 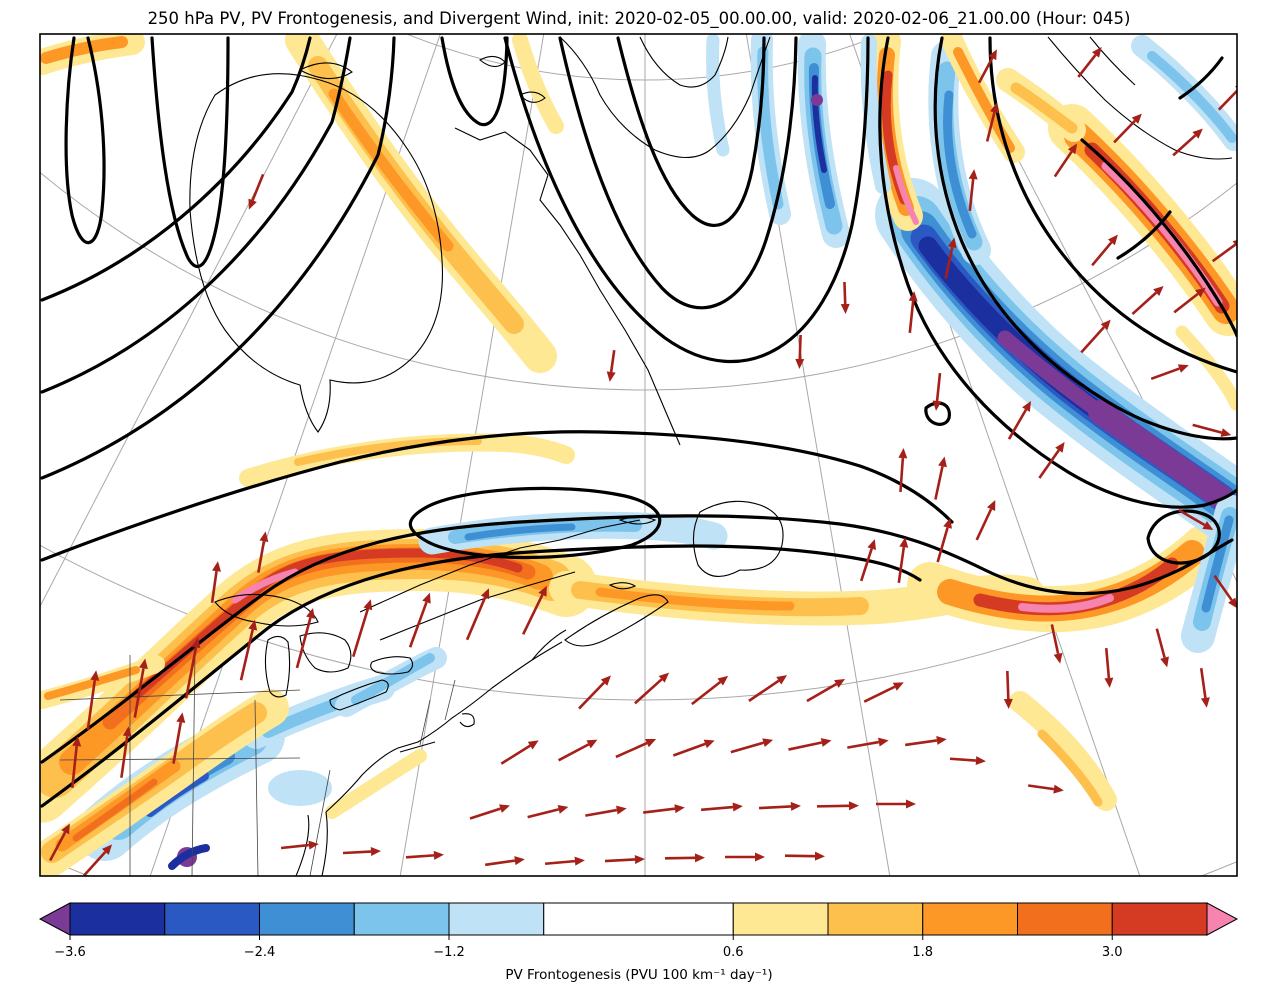 What do you see at coordinates (70, 952) in the screenshot?
I see `colorbar-tick-label: −3.6` at bounding box center [70, 952].